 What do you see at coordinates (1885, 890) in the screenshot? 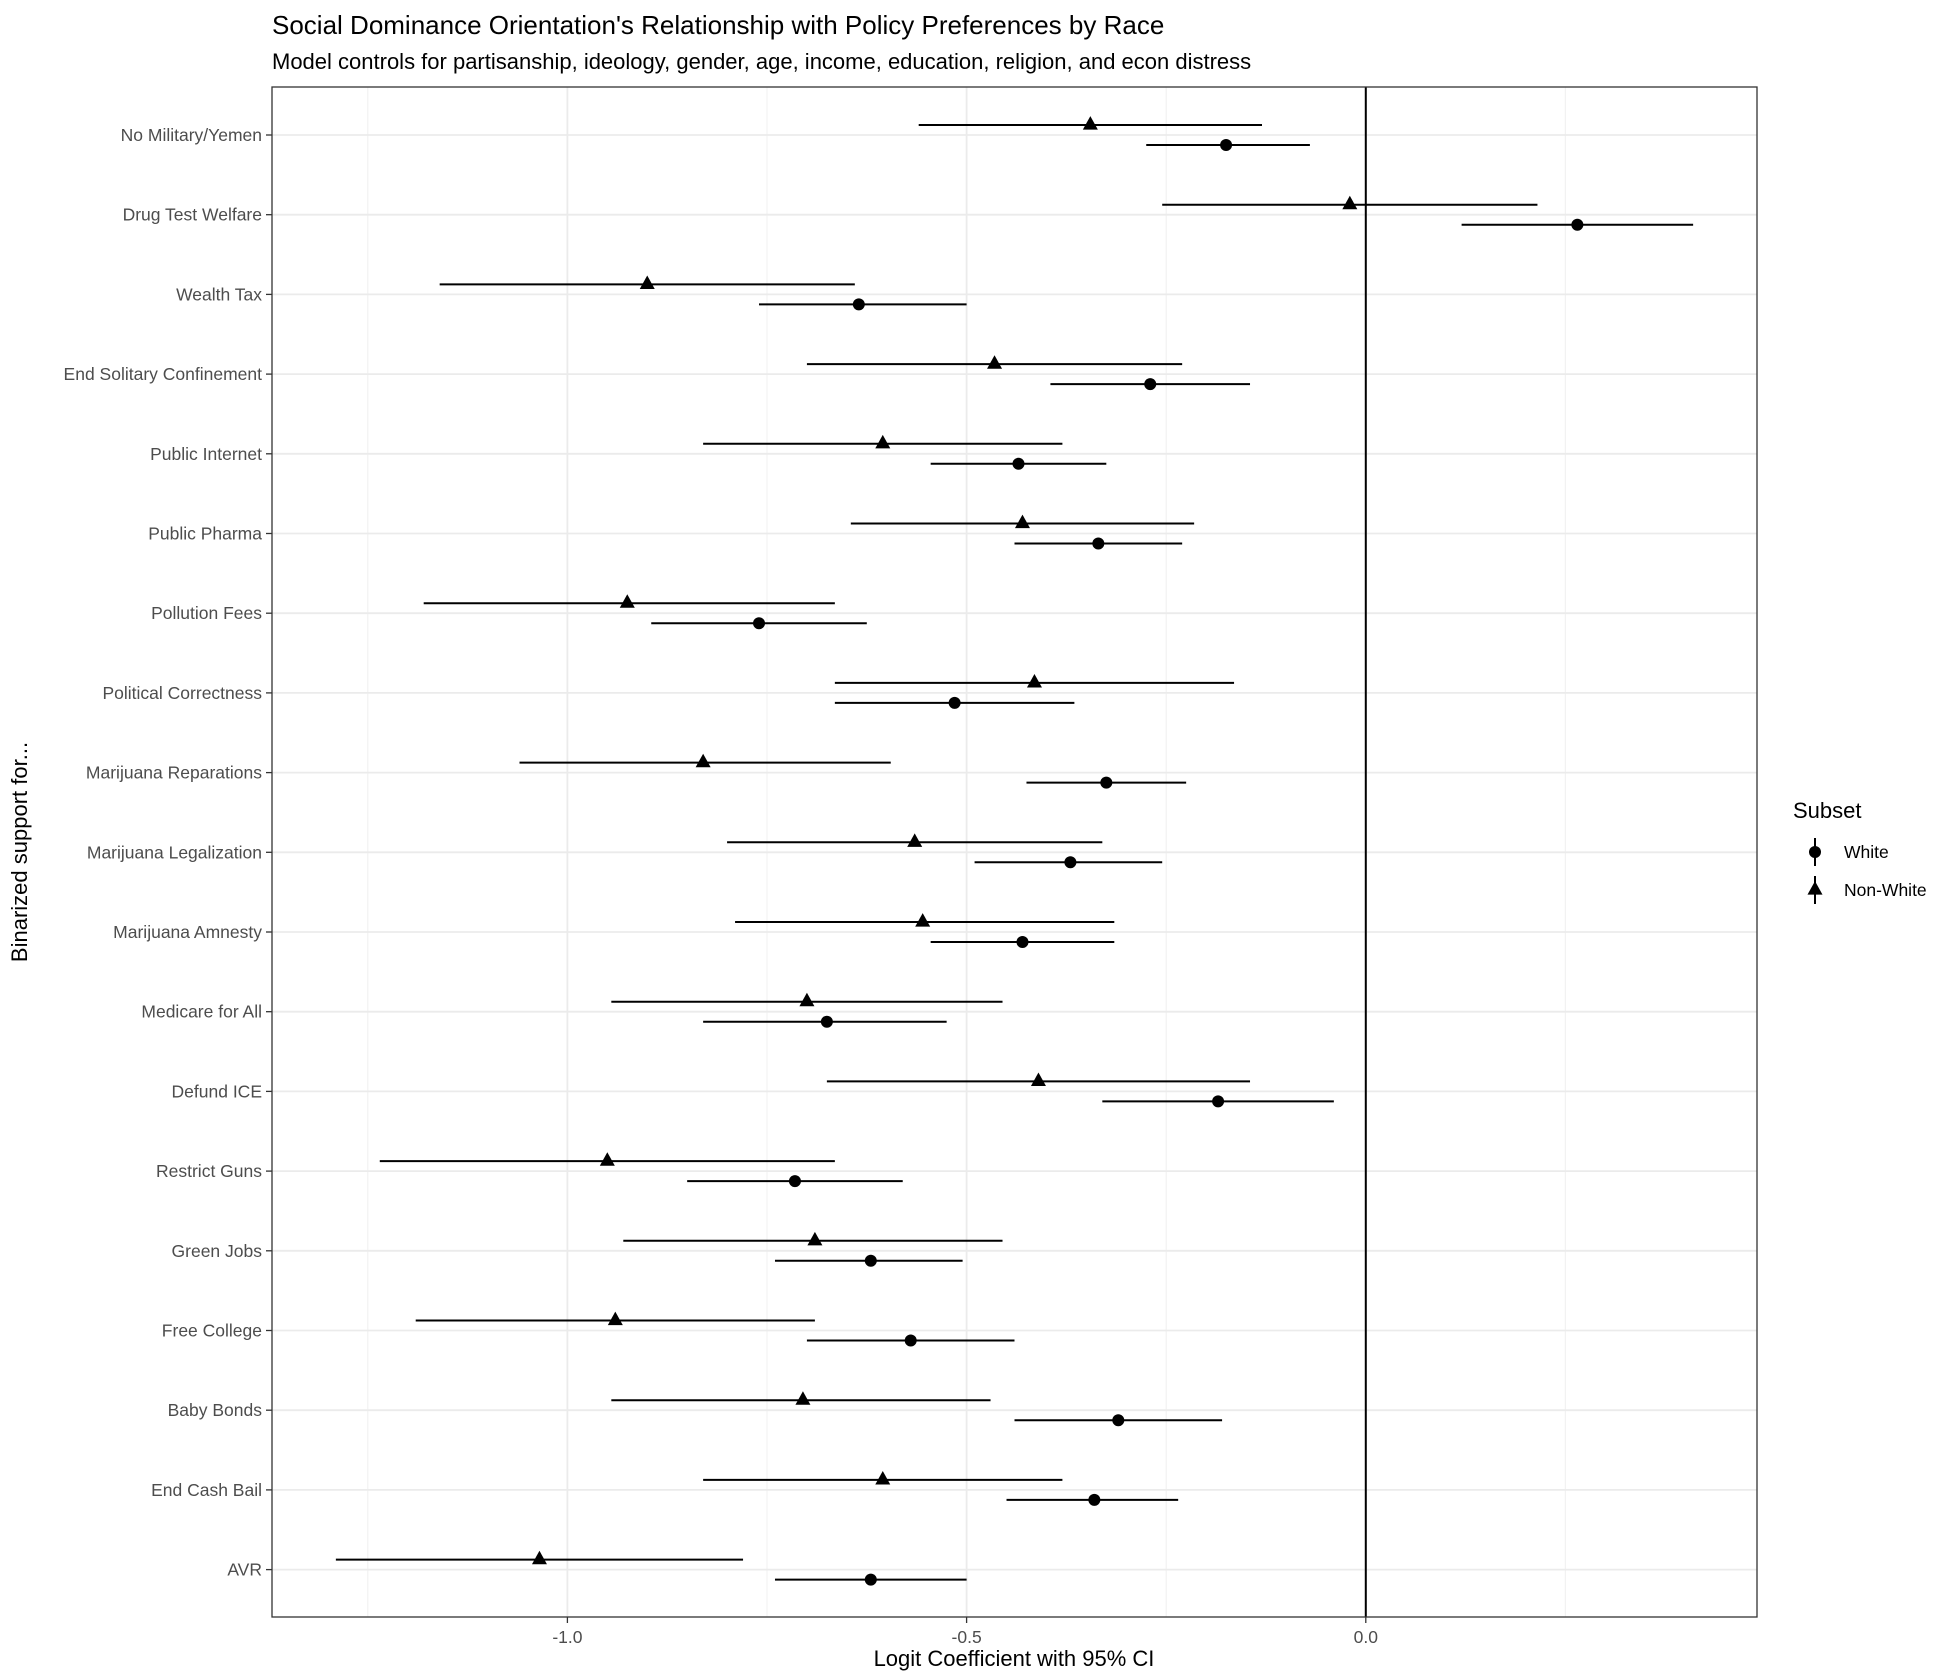
I see `legend-label-non-white: Non-White` at bounding box center [1885, 890].